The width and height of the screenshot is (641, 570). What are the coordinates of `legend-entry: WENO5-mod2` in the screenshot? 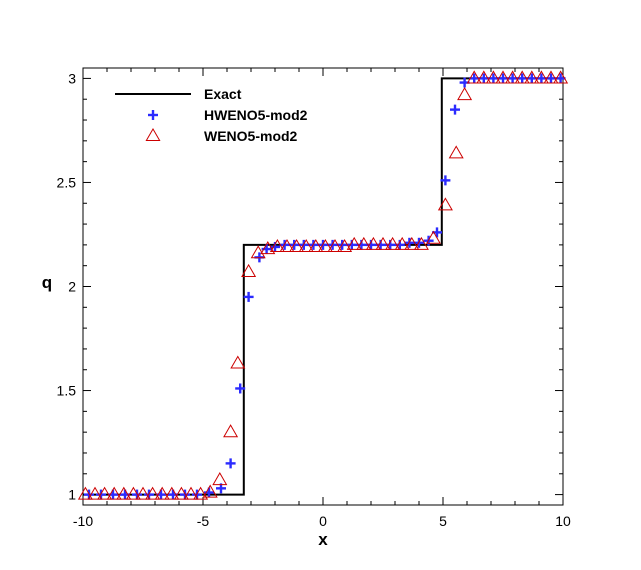 It's located at (221, 135).